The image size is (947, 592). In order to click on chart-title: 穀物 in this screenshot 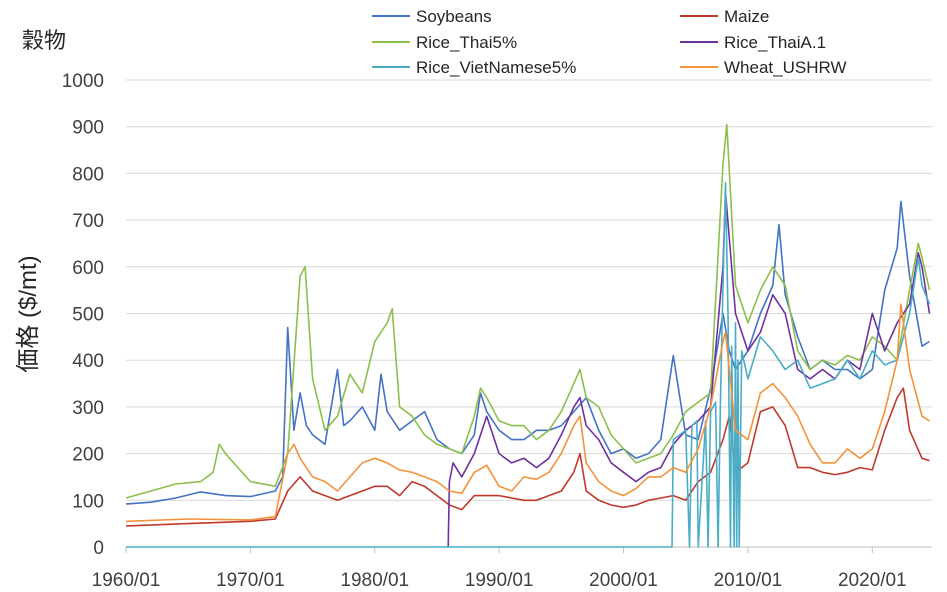, I will do `click(44, 40)`.